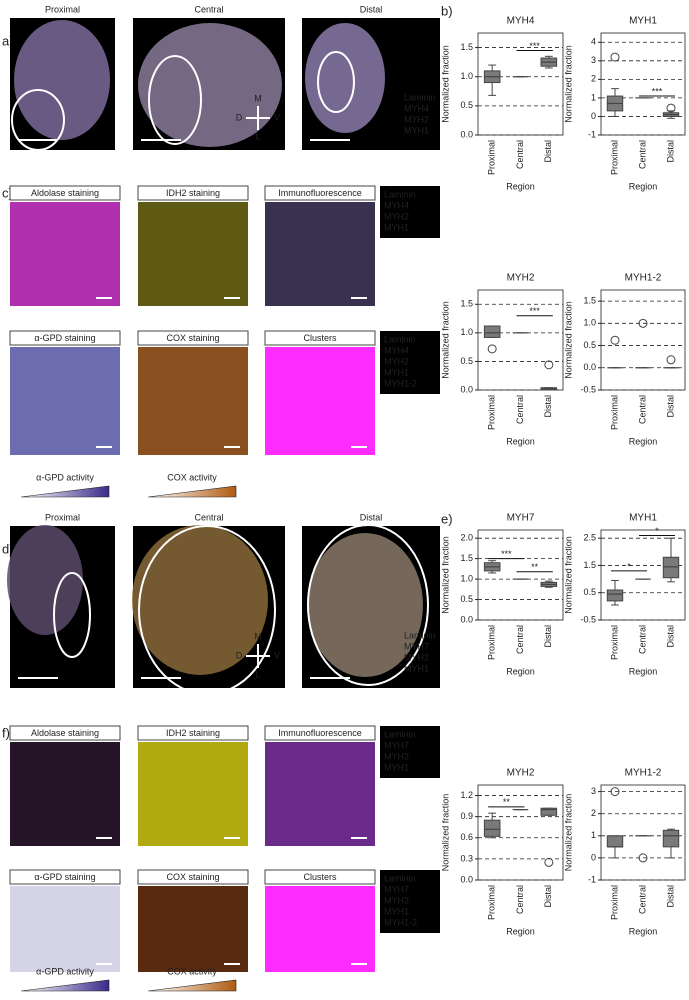  I want to click on y-tick-label: 0.9, so click(466, 816).